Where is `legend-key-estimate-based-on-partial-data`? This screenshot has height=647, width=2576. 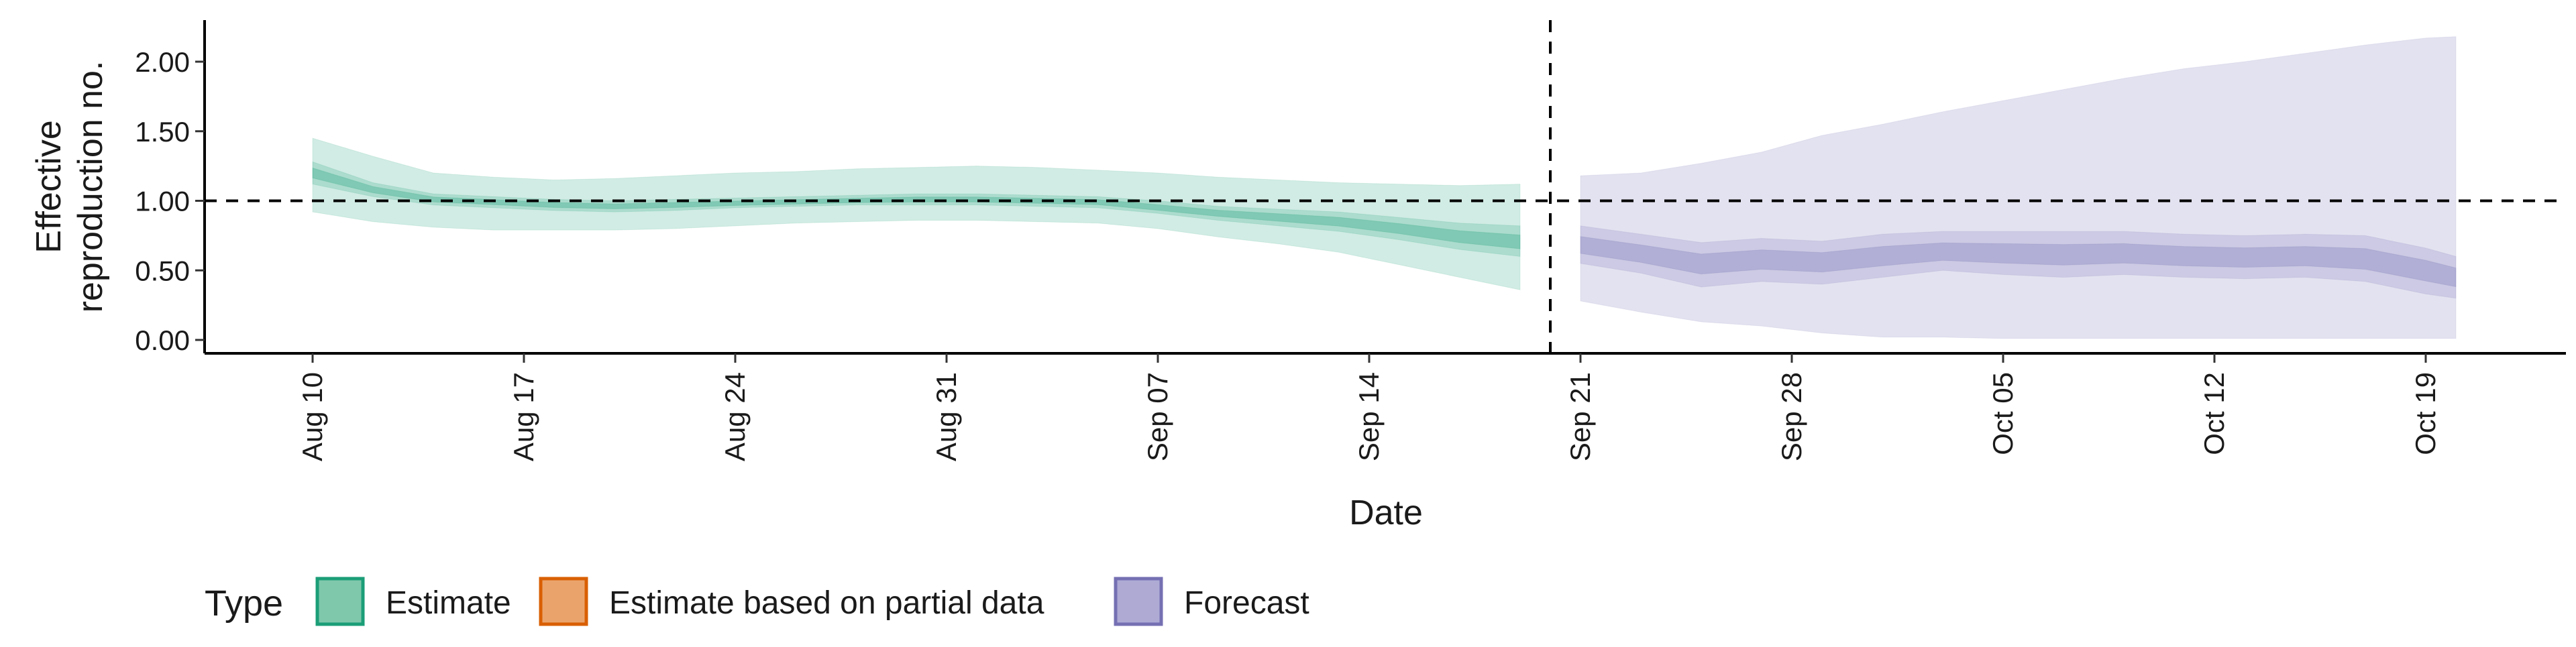 legend-key-estimate-based-on-partial-data is located at coordinates (563, 602).